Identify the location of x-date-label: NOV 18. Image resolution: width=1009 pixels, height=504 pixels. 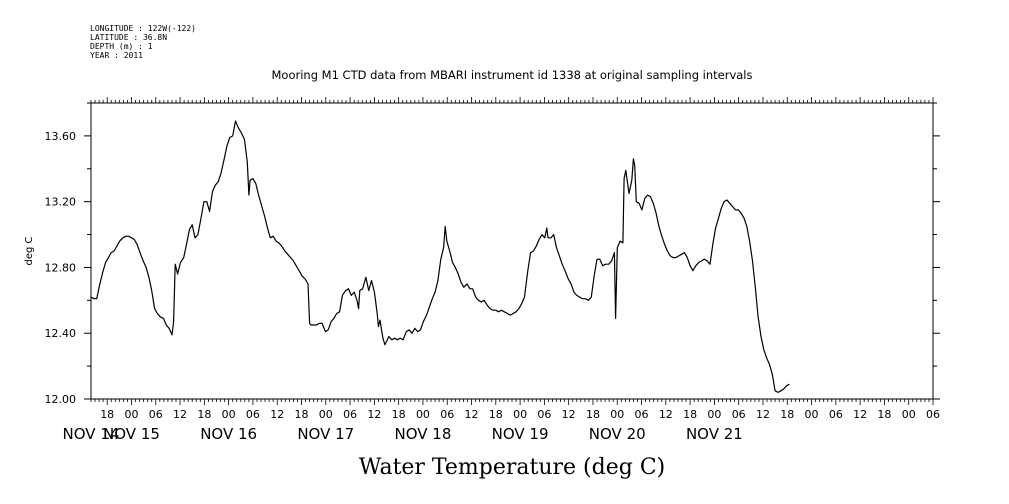
(422, 434).